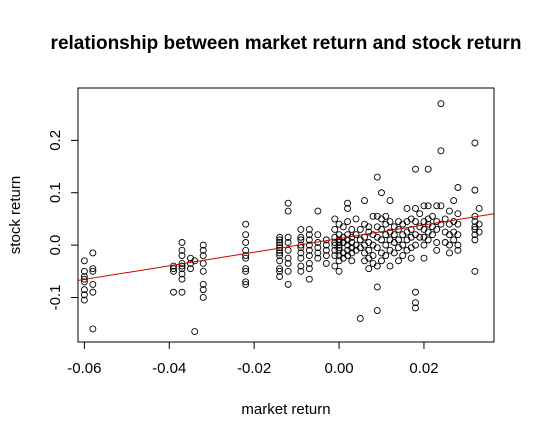  I want to click on y-tick-label: 0.2, so click(55, 140).